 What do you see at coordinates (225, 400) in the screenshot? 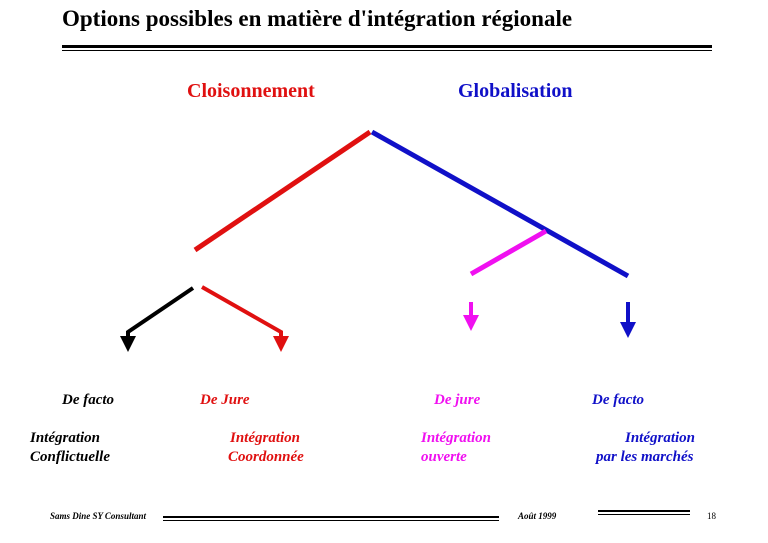
I see `outcome-dejure-coordonnee: De Jure` at bounding box center [225, 400].